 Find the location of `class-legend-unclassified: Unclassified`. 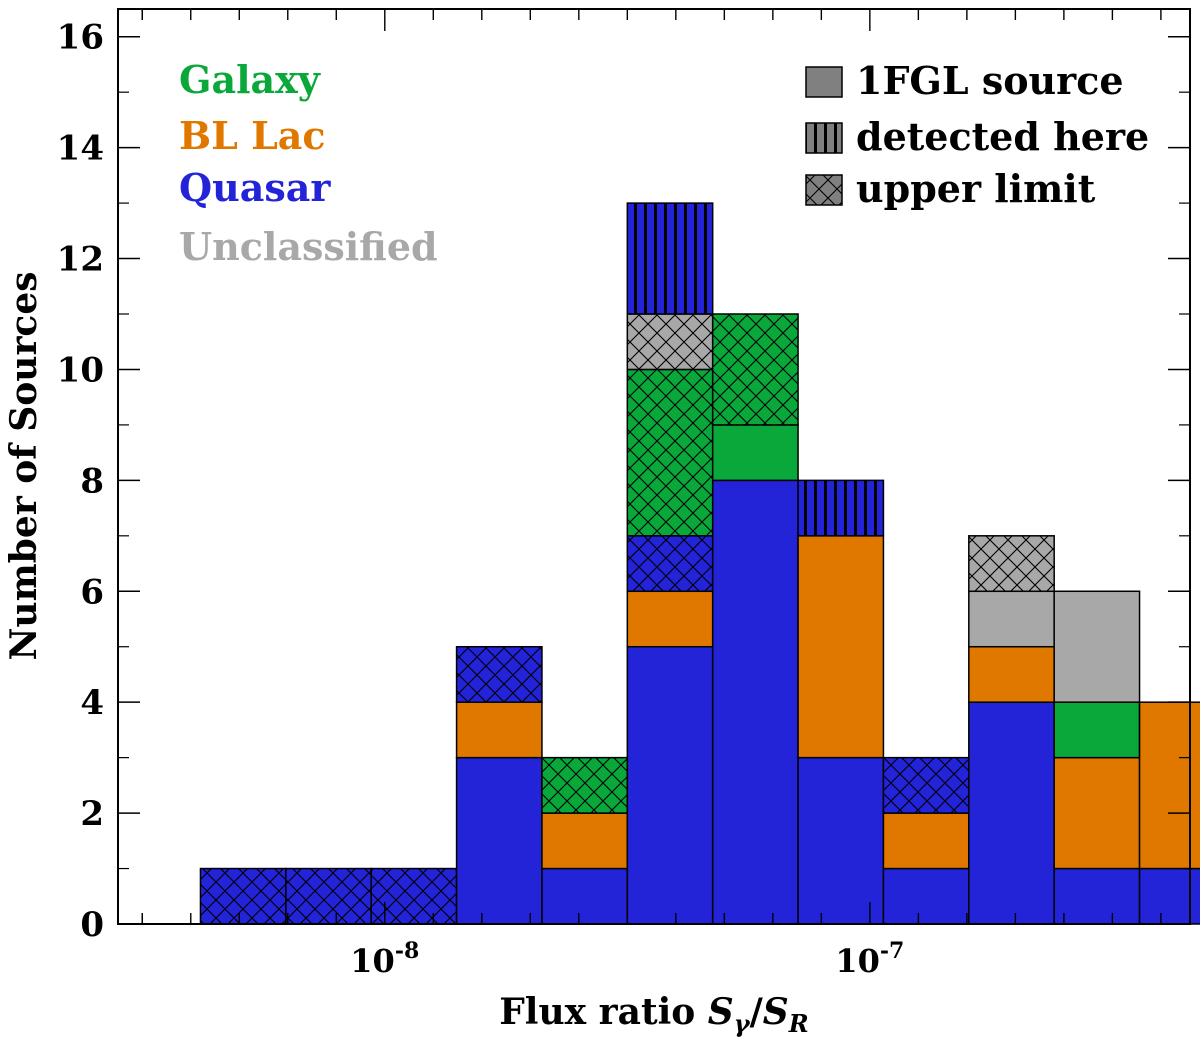

class-legend-unclassified: Unclassified is located at coordinates (308, 246).